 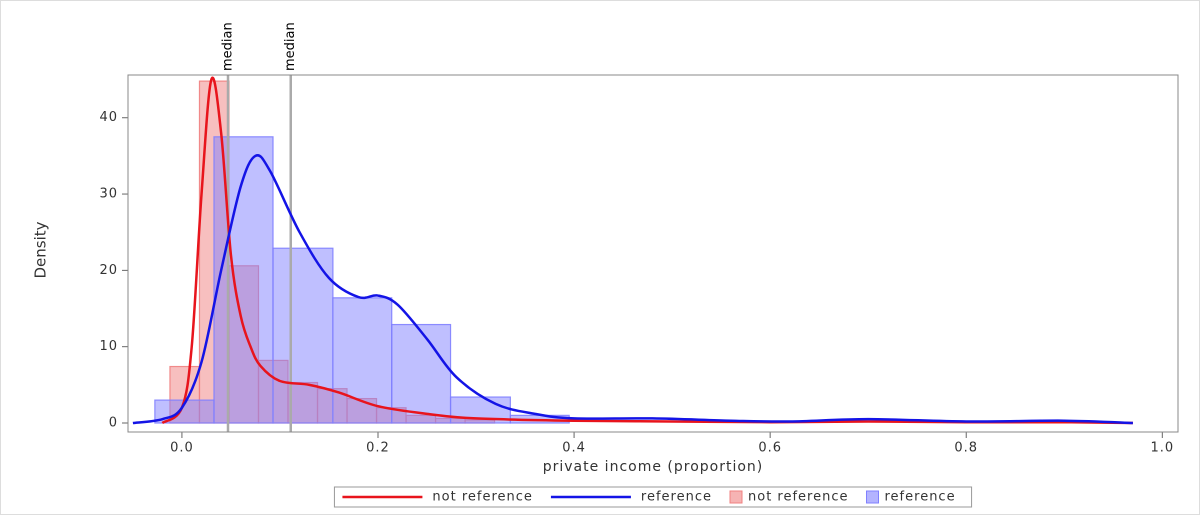 I want to click on x-tick-label: 0.6, so click(x=770, y=448).